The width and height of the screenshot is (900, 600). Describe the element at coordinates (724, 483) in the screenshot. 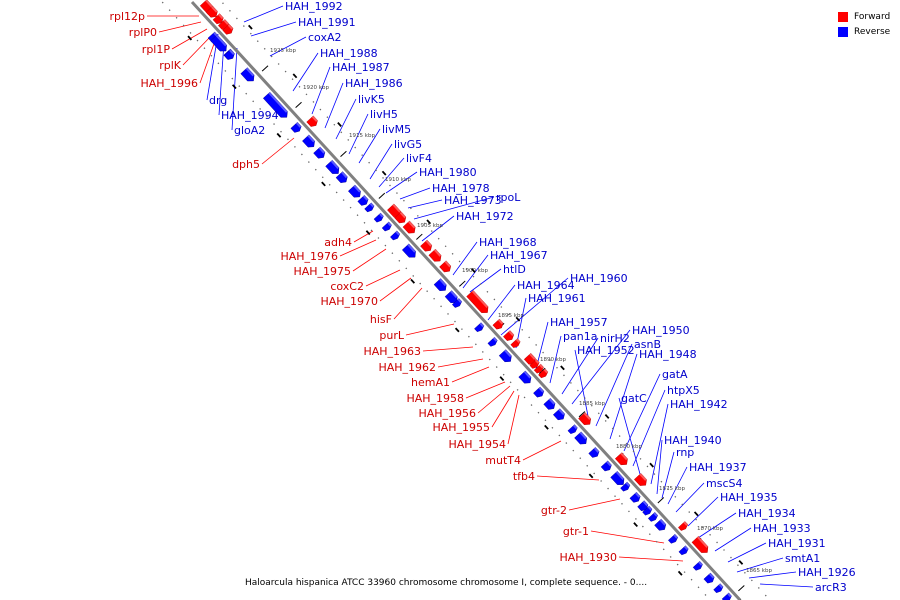

I see `gene-label: mscS4` at that location.